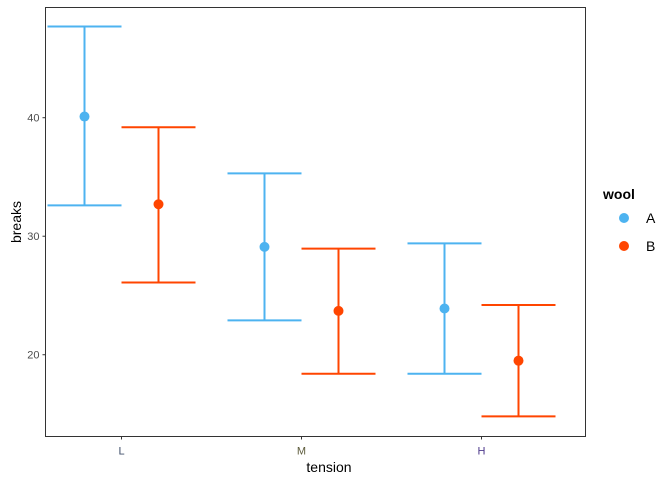 The height and width of the screenshot is (480, 672). What do you see at coordinates (651, 218) in the screenshot?
I see `legend-label-a: A` at bounding box center [651, 218].